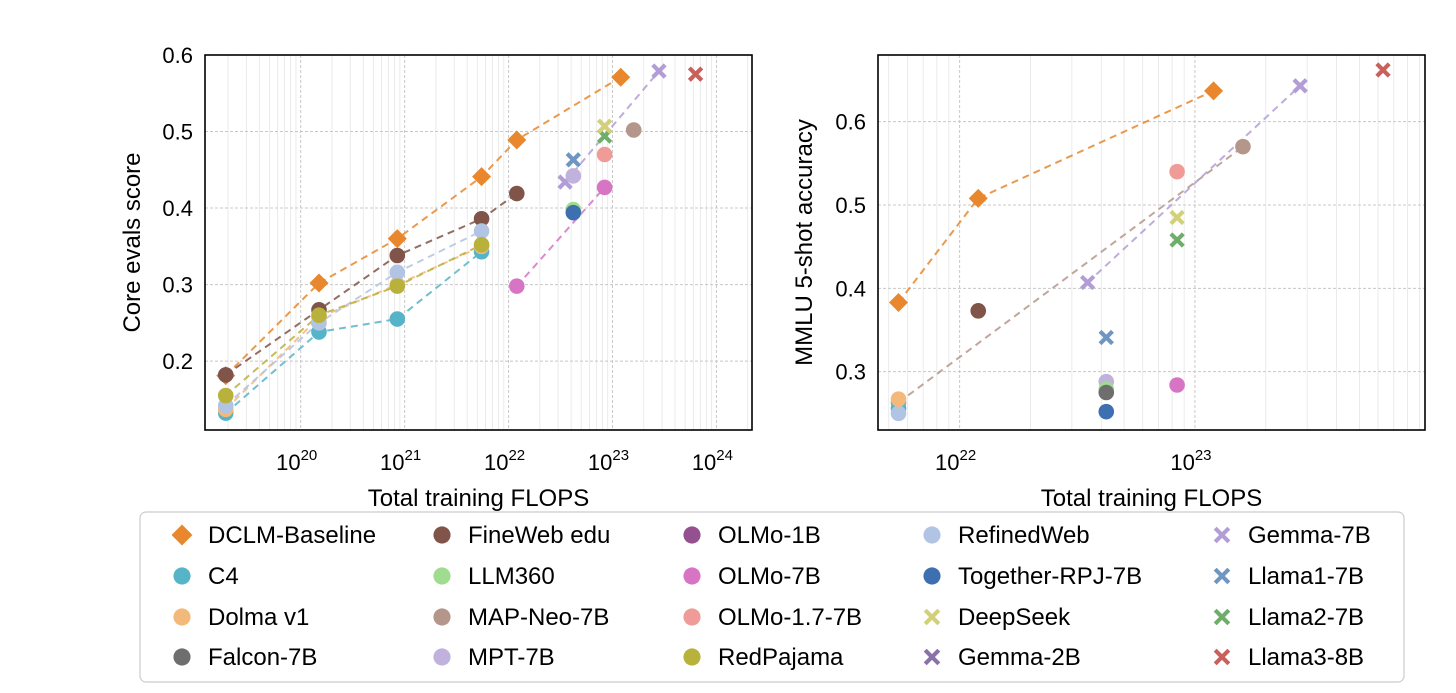 Image resolution: width=1456 pixels, height=693 pixels. What do you see at coordinates (292, 535) in the screenshot?
I see `legend-label: DCLM-Baseline` at bounding box center [292, 535].